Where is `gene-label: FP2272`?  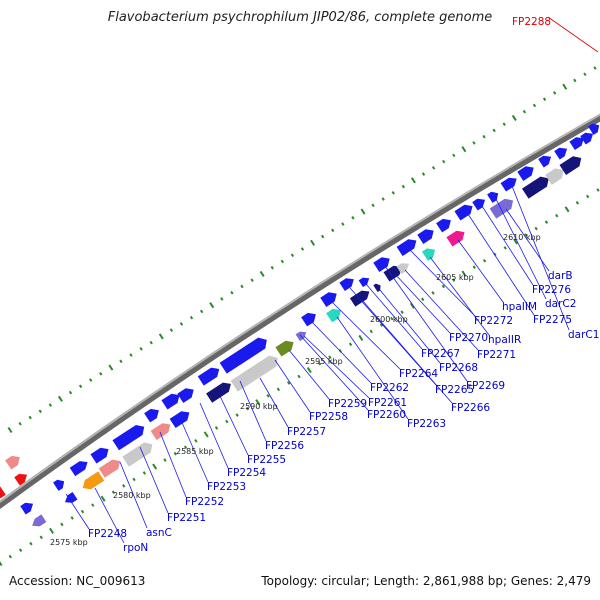
gene-label: FP2272 is located at coordinates (493, 321).